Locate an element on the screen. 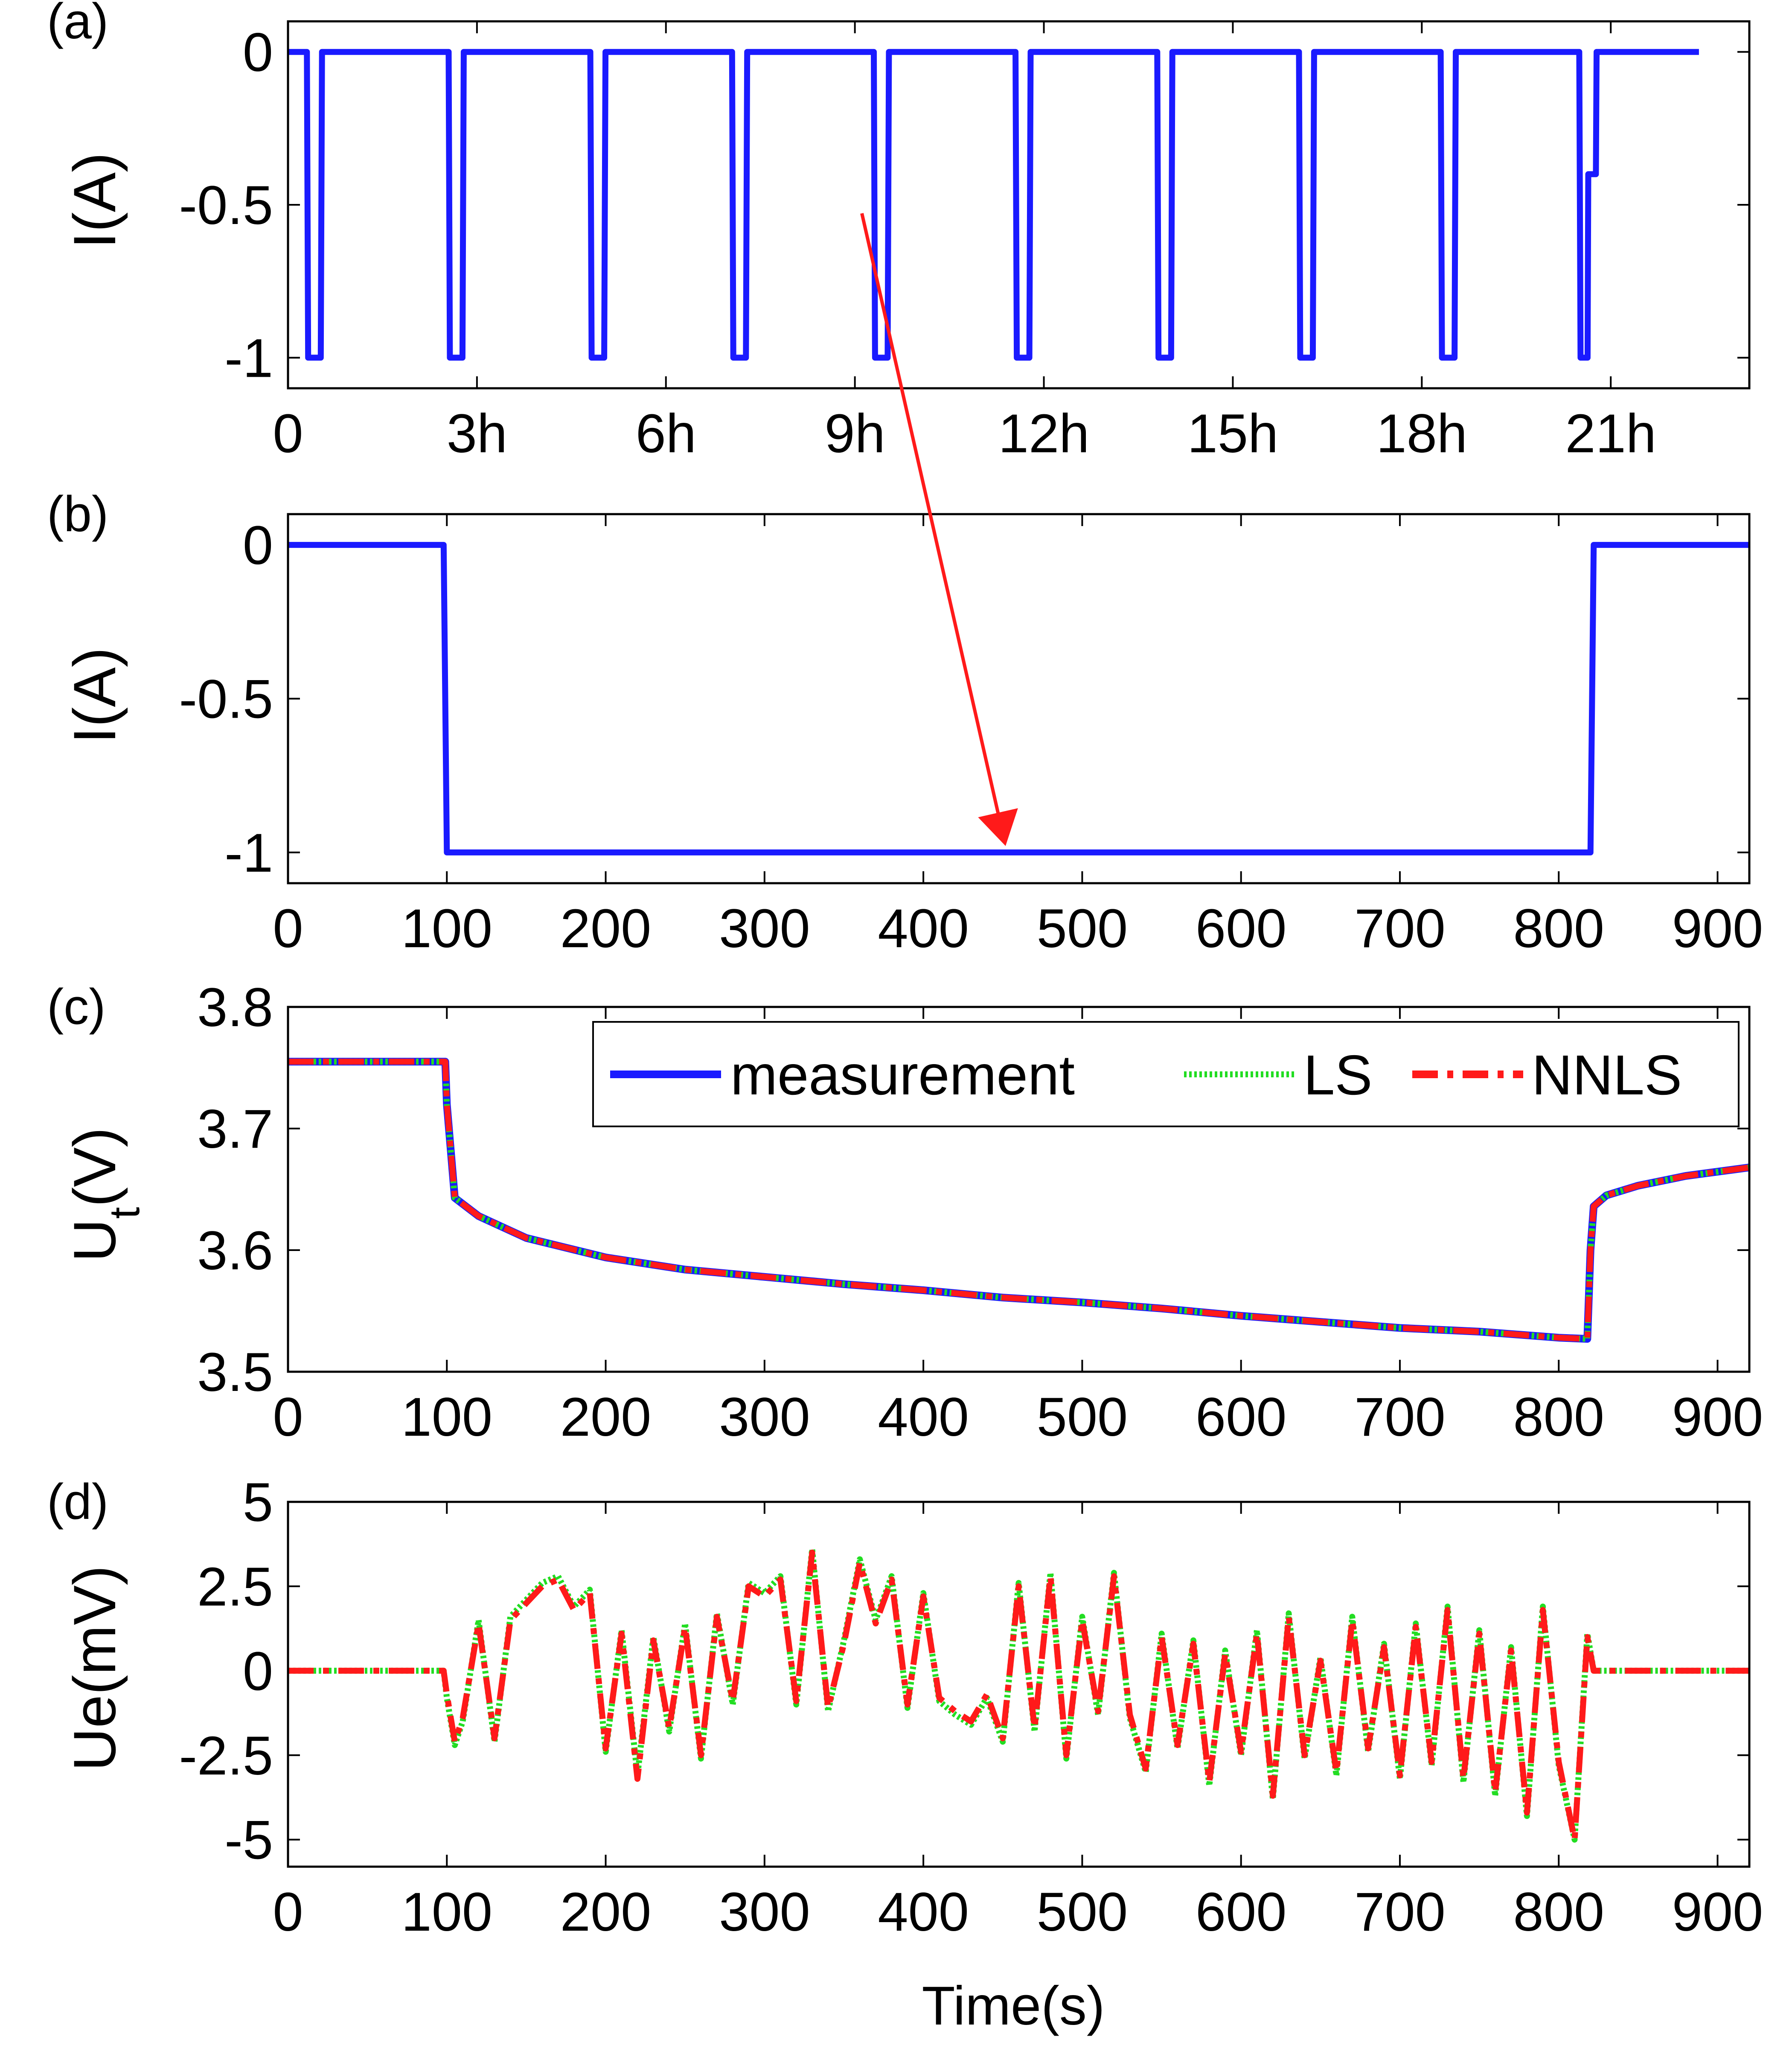 The image size is (1792, 2048). y-tick-label-b-0: 0 is located at coordinates (258, 545).